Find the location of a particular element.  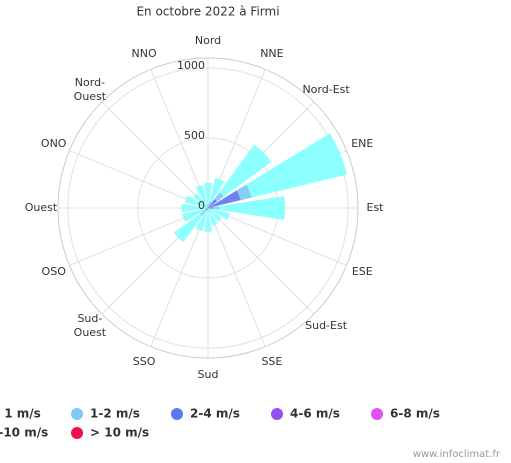

direction-label: Sud-Ouest is located at coordinates (90, 326).